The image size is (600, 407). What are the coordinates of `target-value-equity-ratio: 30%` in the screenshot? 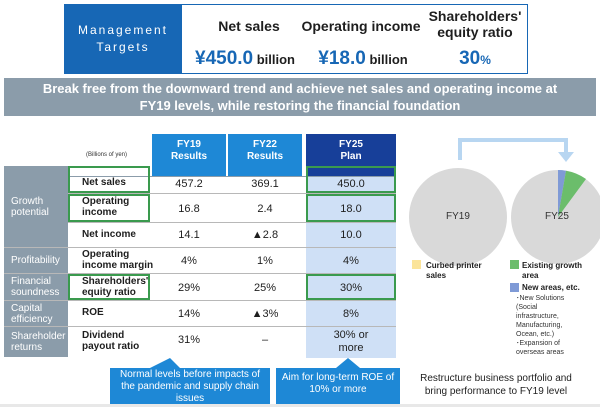 It's located at (475, 58).